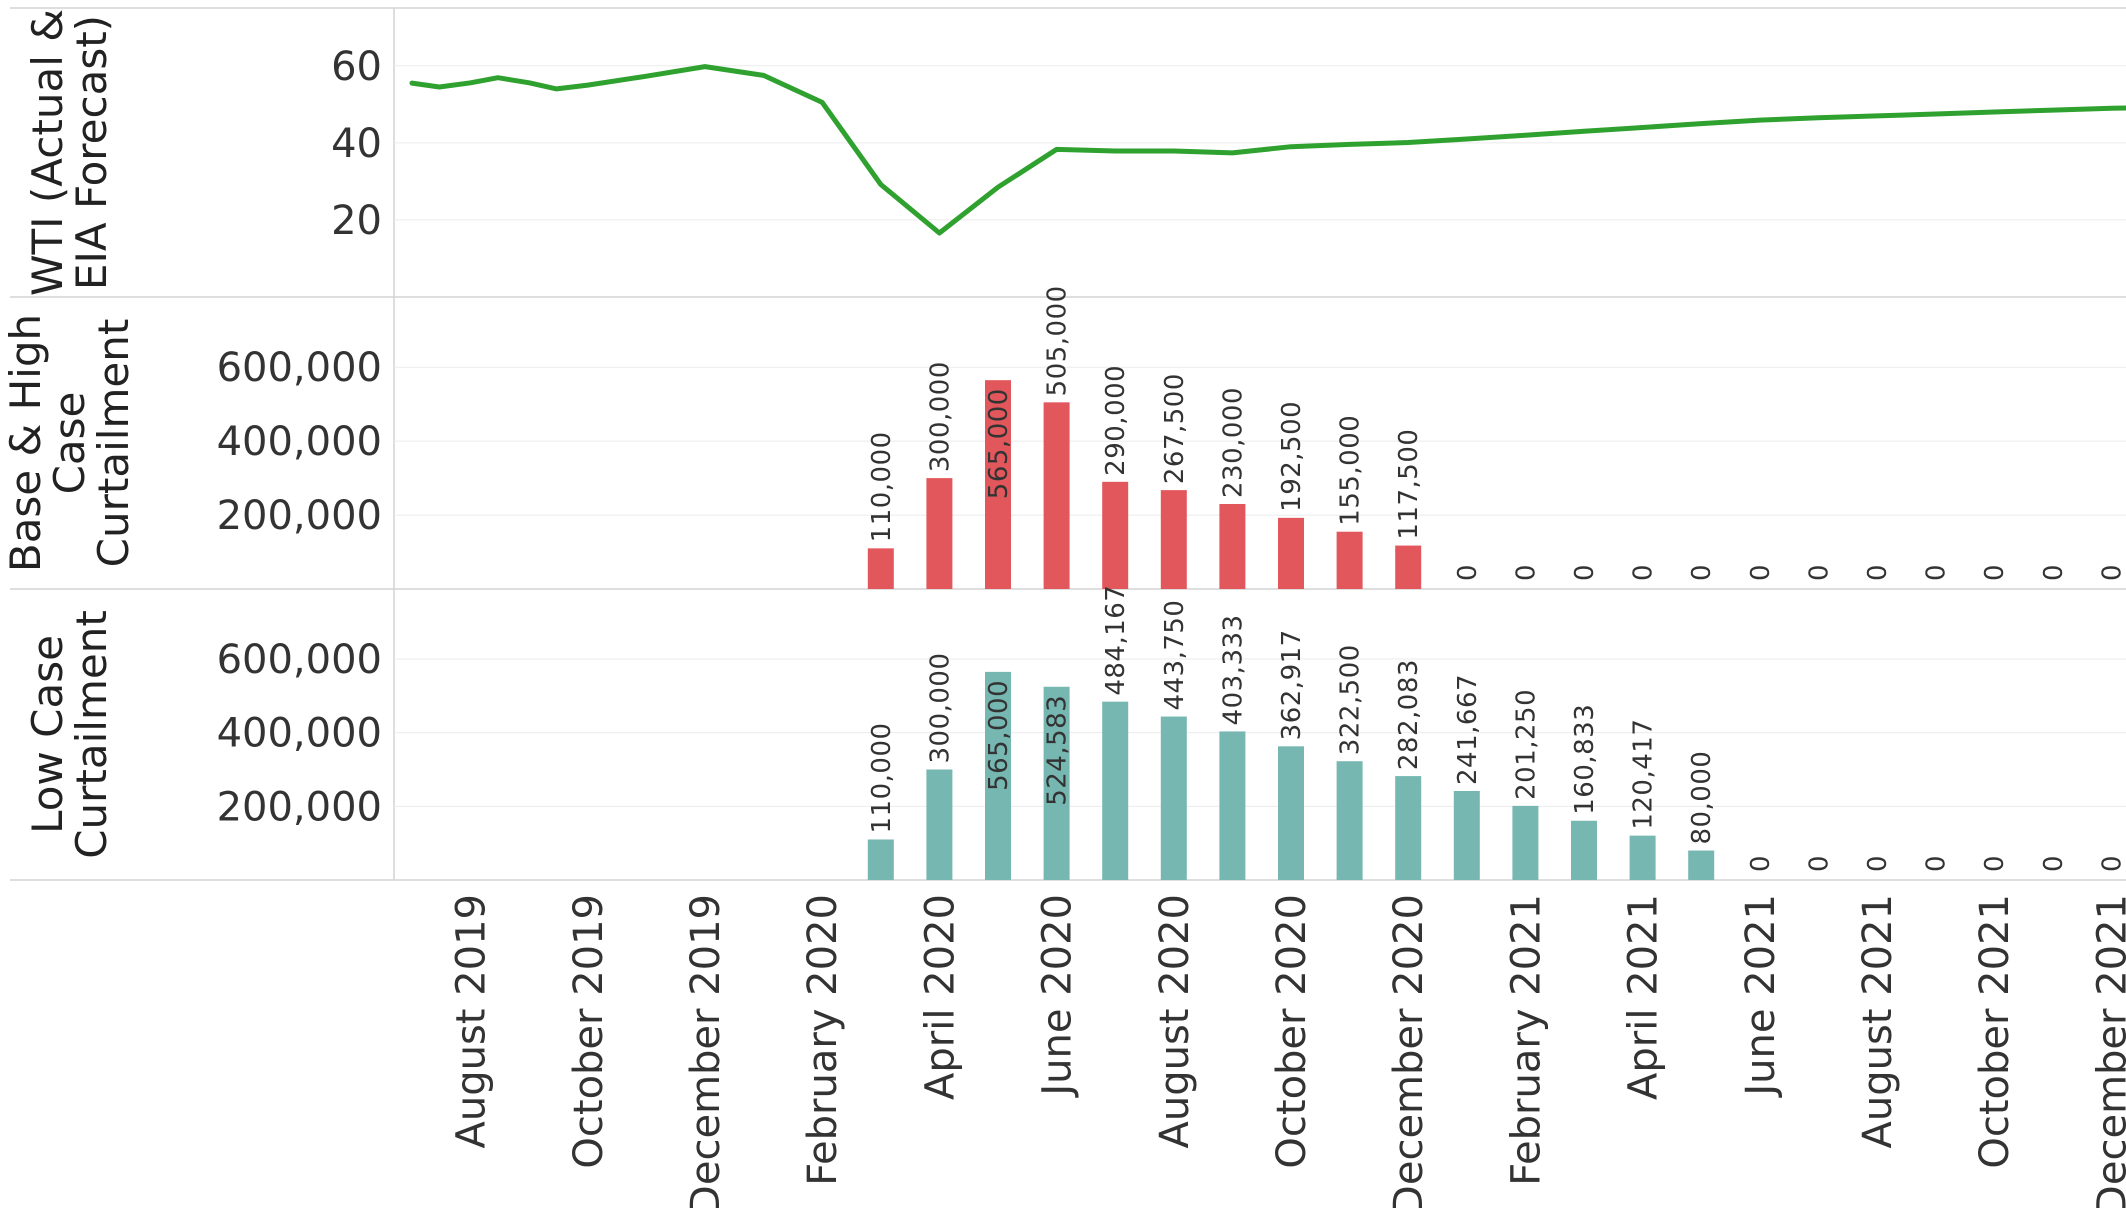 This screenshot has height=1208, width=2126. I want to click on y-tick-label: 60, so click(356, 67).